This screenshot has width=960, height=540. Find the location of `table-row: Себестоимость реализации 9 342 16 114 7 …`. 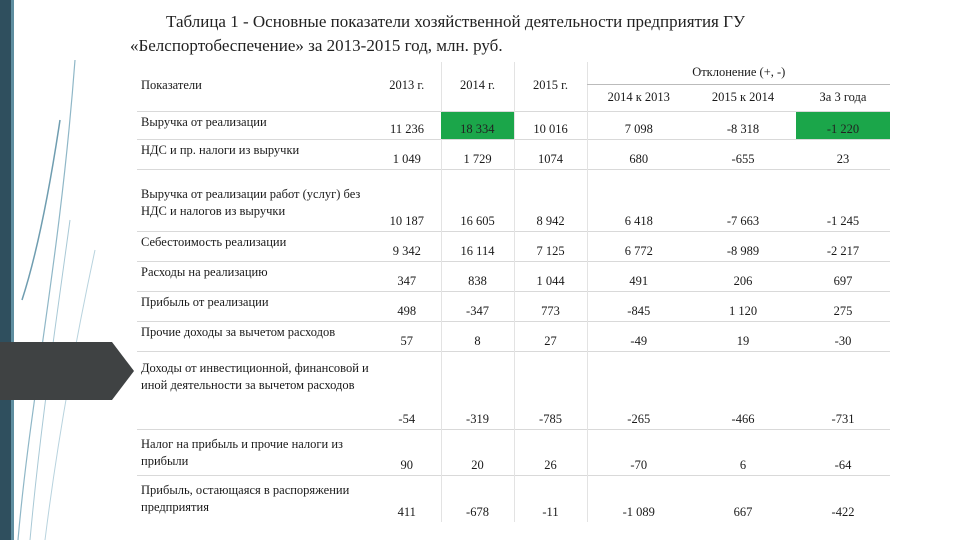

table-row: Себестоимость реализации 9 342 16 114 7 … is located at coordinates (514, 246).